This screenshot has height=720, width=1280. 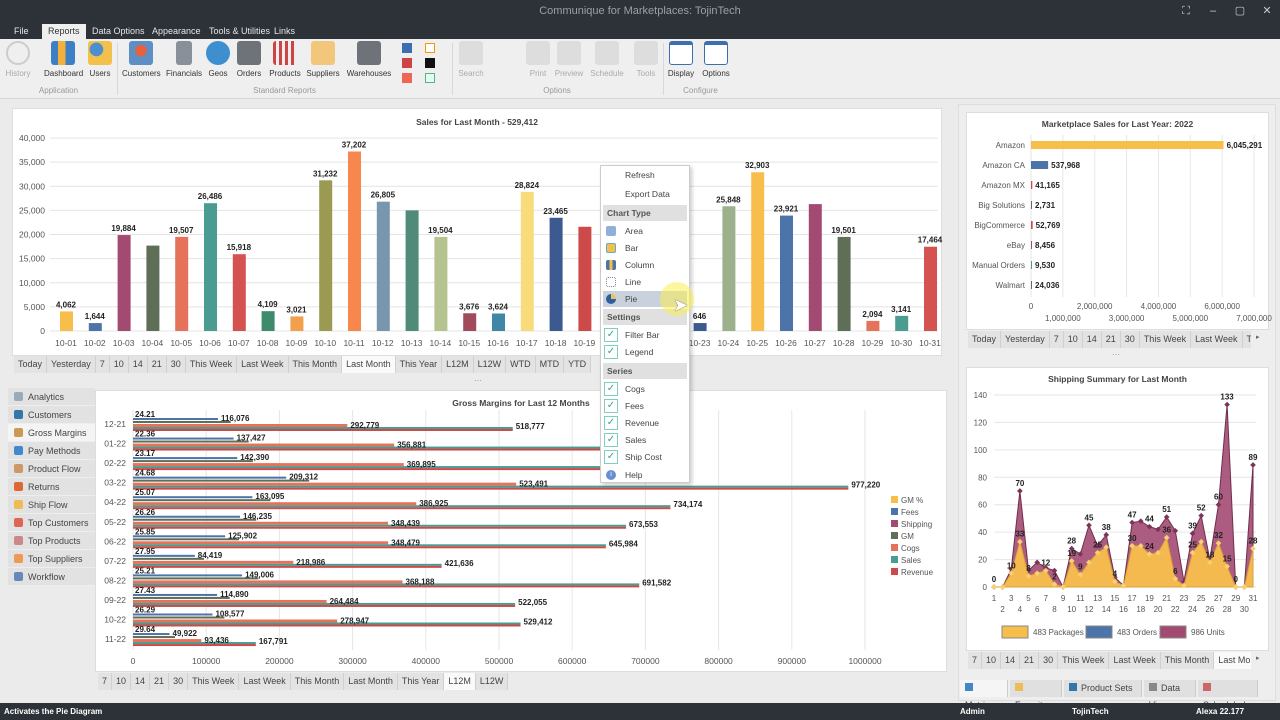 I want to click on customers-button: Customers, so click(x=141, y=59).